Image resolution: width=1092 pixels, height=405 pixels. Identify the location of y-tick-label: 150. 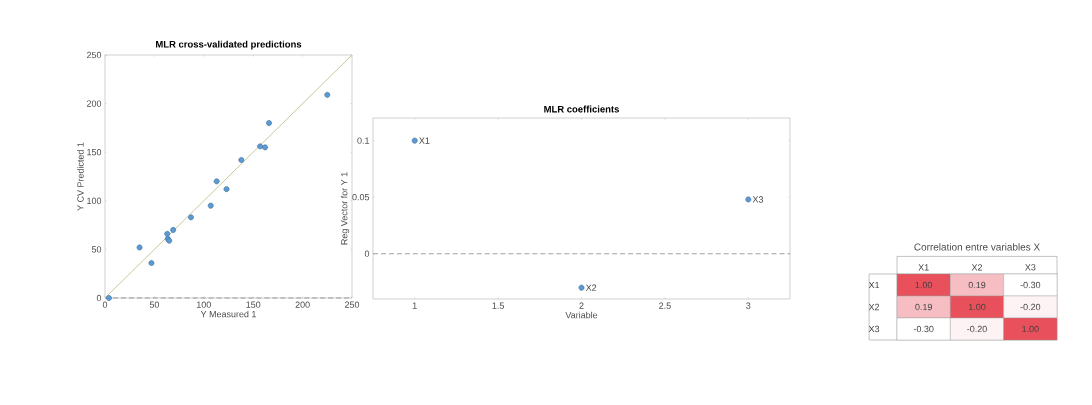
(94, 152).